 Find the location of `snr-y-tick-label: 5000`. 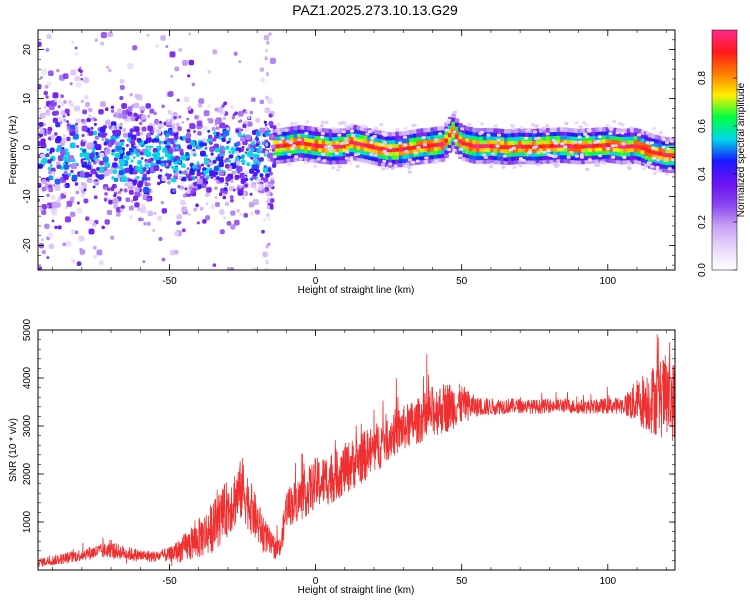

snr-y-tick-label: 5000 is located at coordinates (27, 329).